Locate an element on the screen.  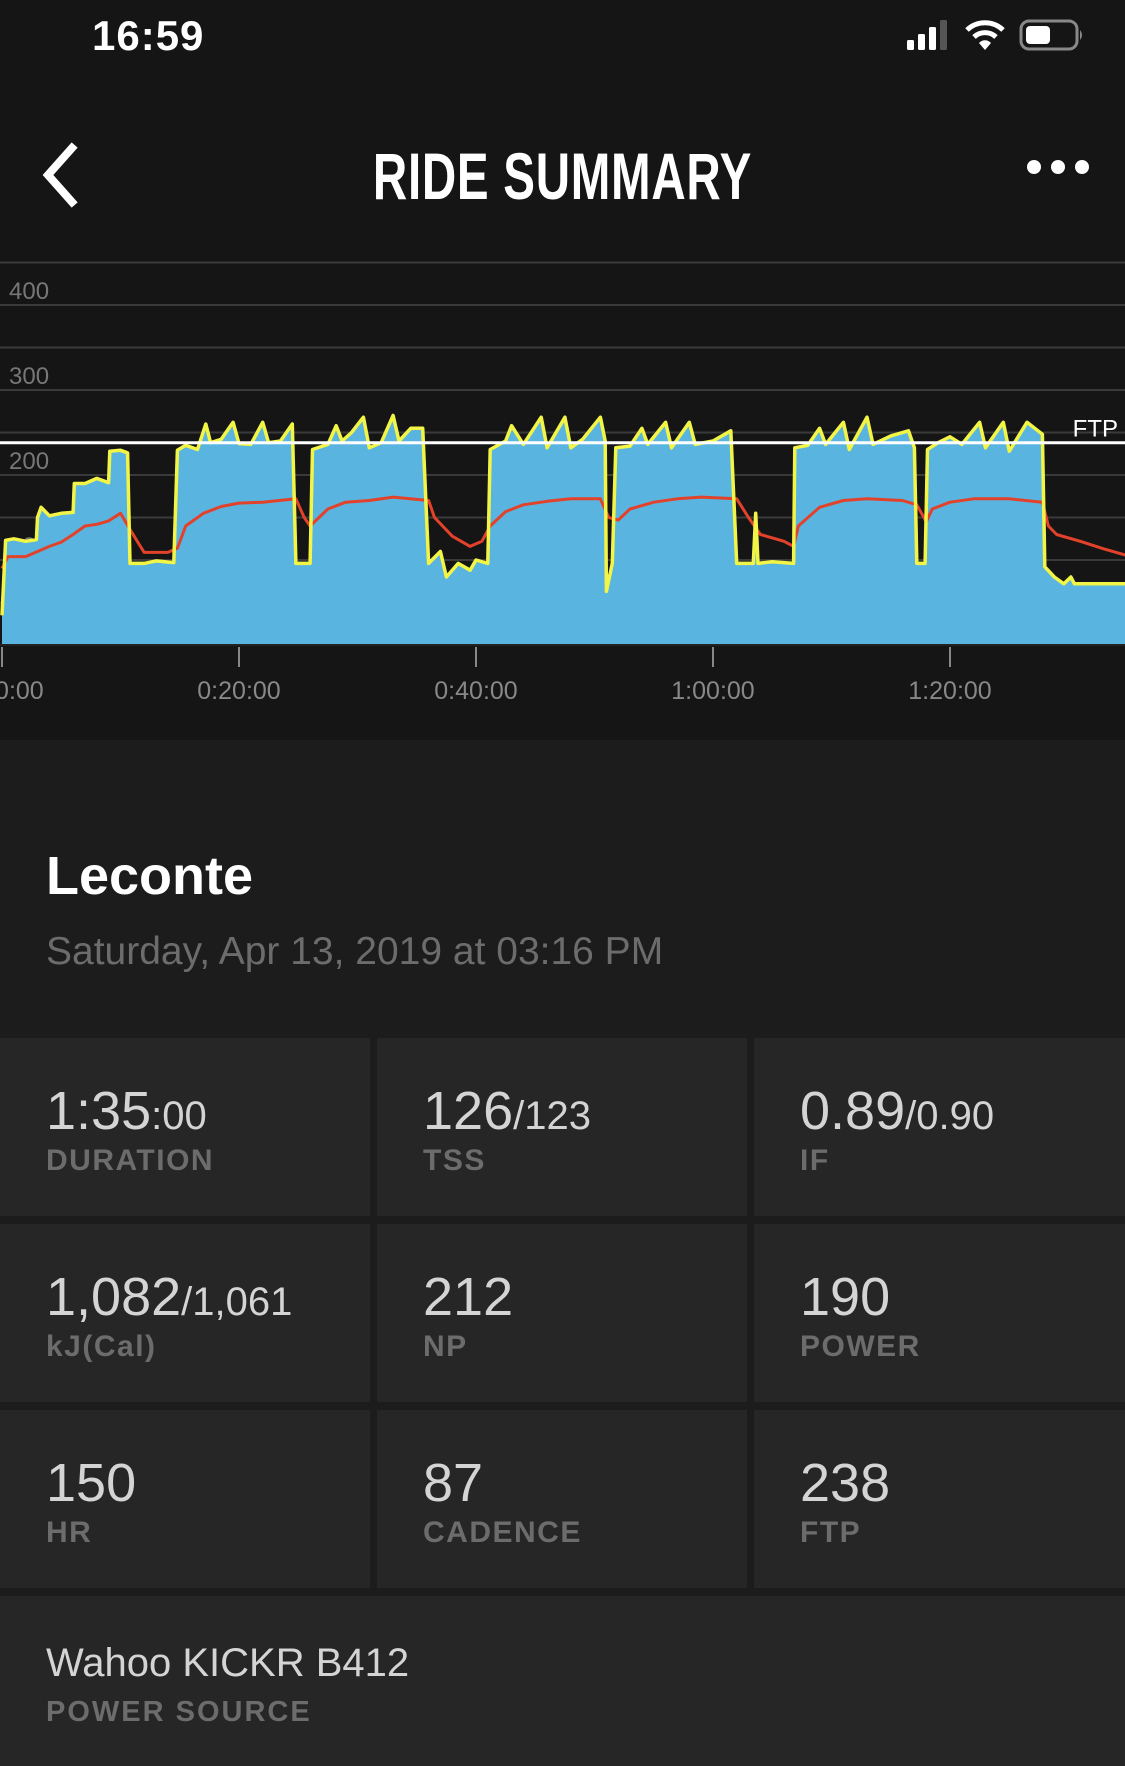
ride-date: Saturday, Apr 13, 2019 at 03:16 PM is located at coordinates (355, 951).